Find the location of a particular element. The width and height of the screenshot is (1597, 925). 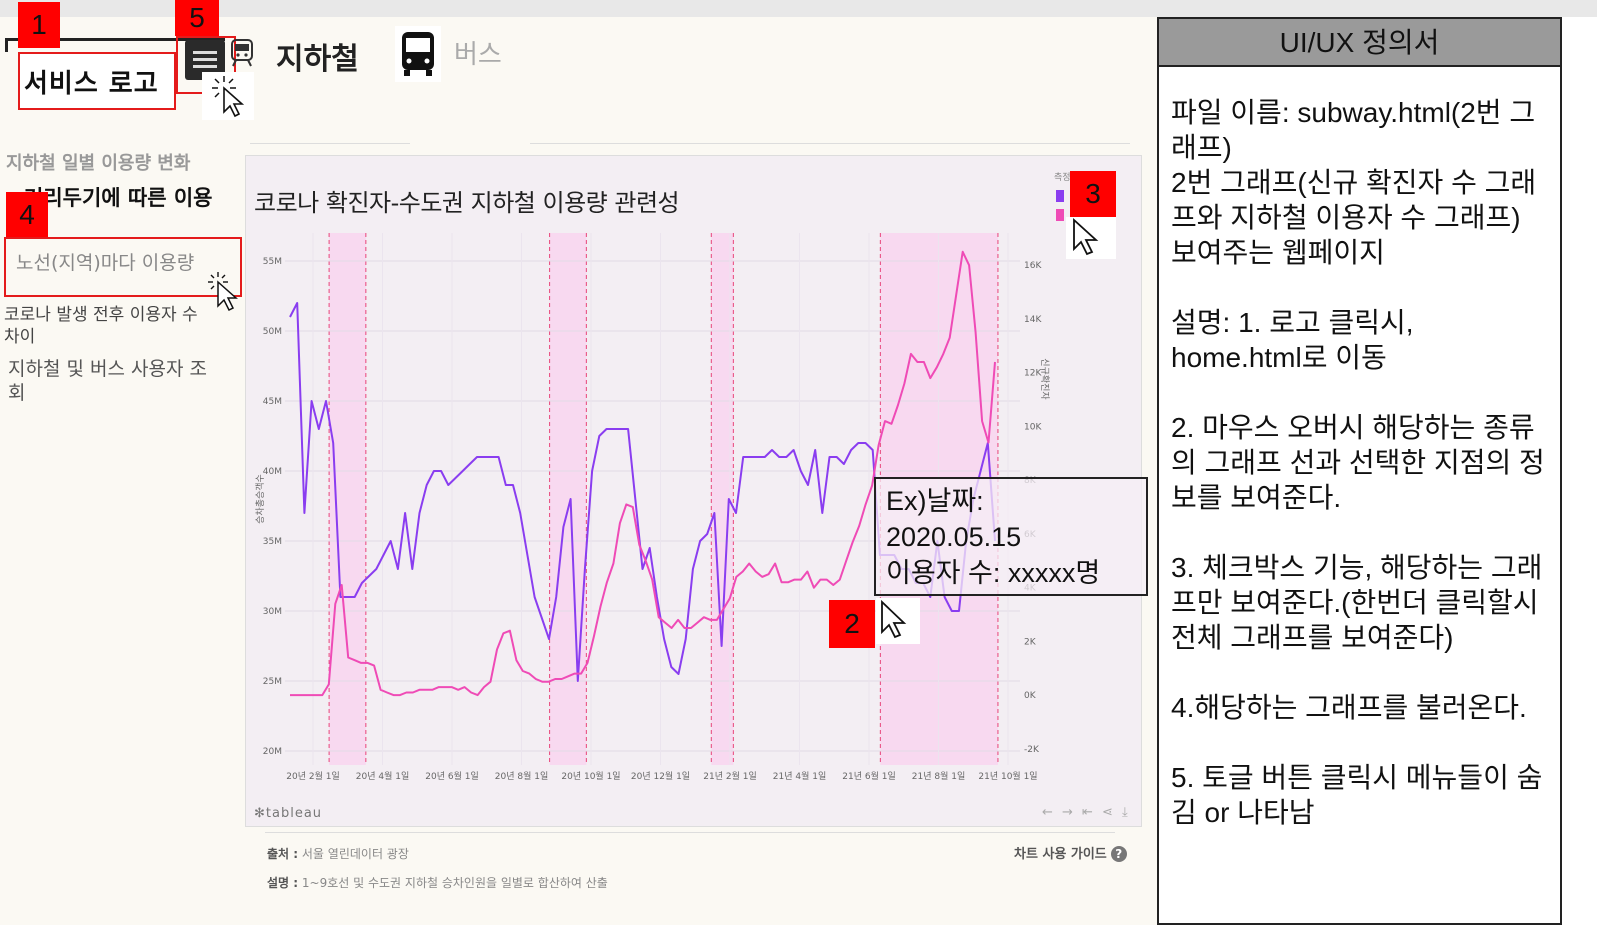

spec-desc-4: 4.해당하는 그래프를 불러온다. is located at coordinates (1349, 707).